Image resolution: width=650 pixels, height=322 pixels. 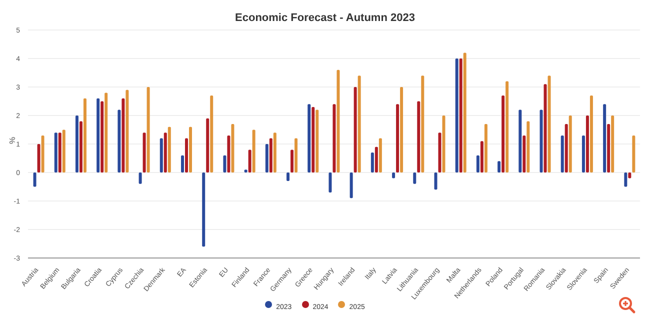 What do you see at coordinates (325, 18) in the screenshot?
I see `chart-title: Economic Forecast - Autumn 2023` at bounding box center [325, 18].